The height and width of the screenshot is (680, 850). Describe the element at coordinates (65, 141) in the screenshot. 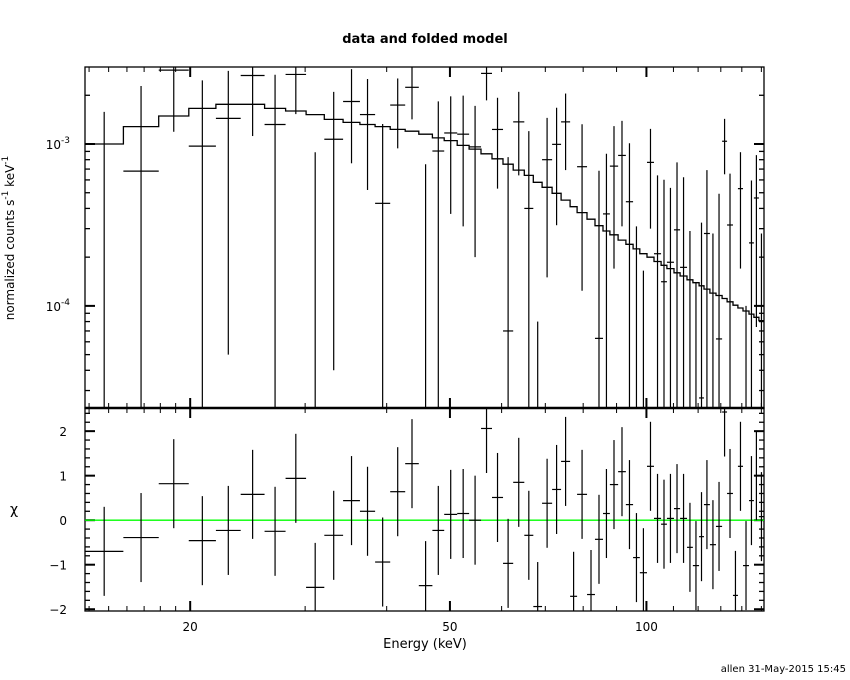

I see `y-tick-exponent: -3` at that location.